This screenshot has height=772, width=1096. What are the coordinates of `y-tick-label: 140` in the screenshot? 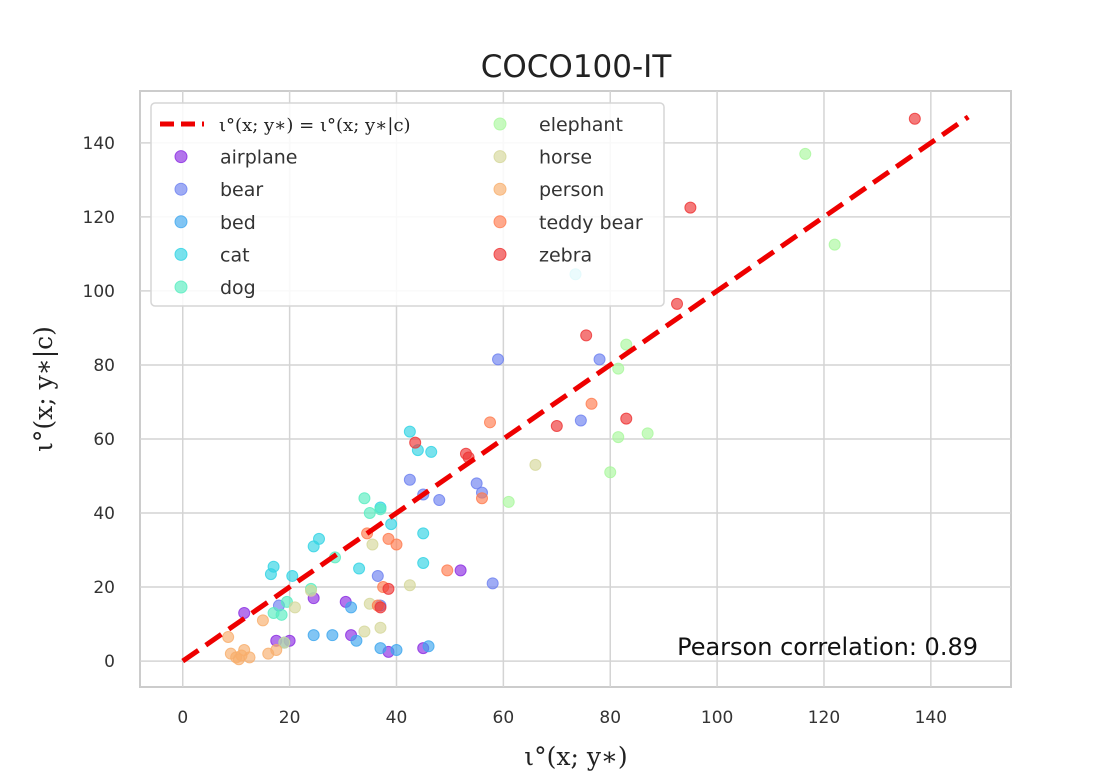 It's located at (99, 144).